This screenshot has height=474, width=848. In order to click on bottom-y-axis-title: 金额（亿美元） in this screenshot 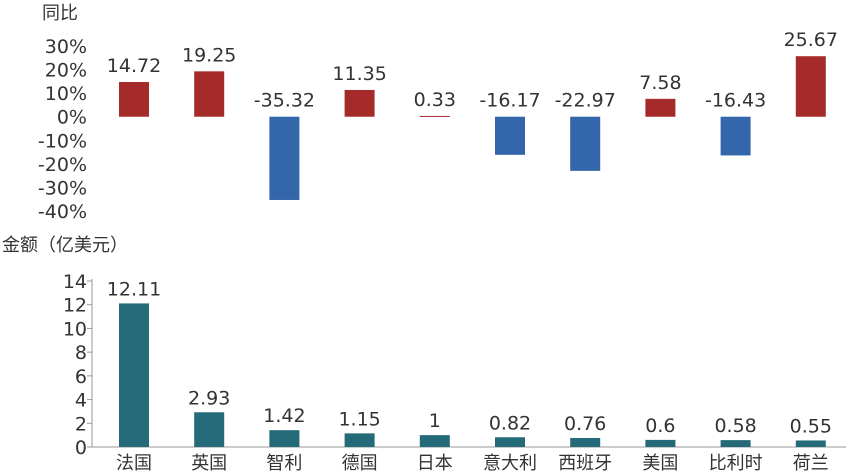, I will do `click(65, 245)`.